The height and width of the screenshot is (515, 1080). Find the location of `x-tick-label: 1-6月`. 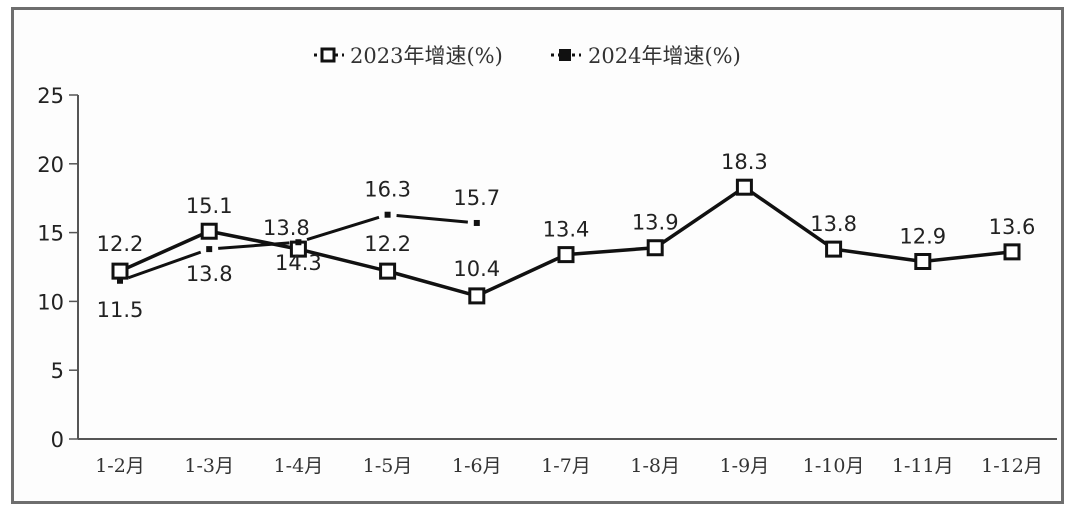

x-tick-label: 1-6月 is located at coordinates (477, 466).